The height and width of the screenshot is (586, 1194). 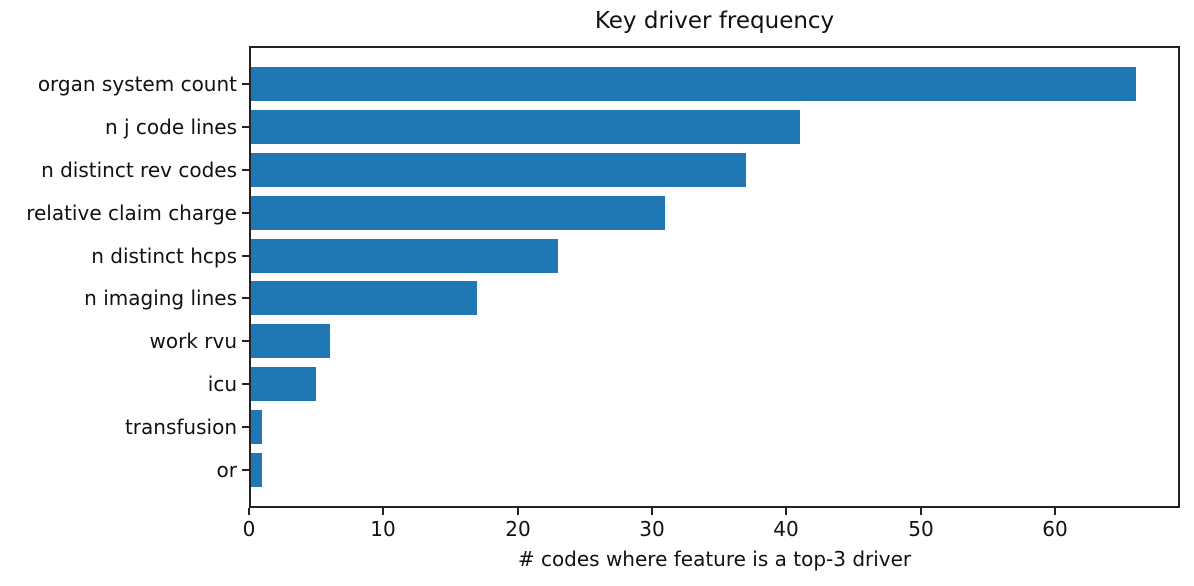 I want to click on y-tick-label: transfusion, so click(x=180, y=427).